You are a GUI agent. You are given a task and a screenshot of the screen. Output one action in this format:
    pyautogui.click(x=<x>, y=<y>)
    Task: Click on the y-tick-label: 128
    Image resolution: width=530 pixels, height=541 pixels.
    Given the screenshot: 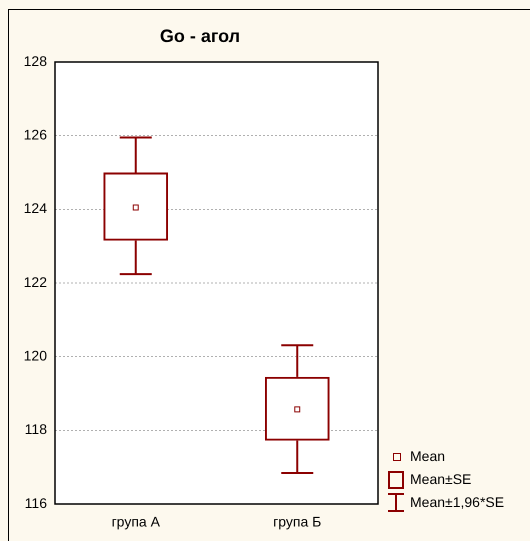 What is the action you would take?
    pyautogui.click(x=36, y=60)
    